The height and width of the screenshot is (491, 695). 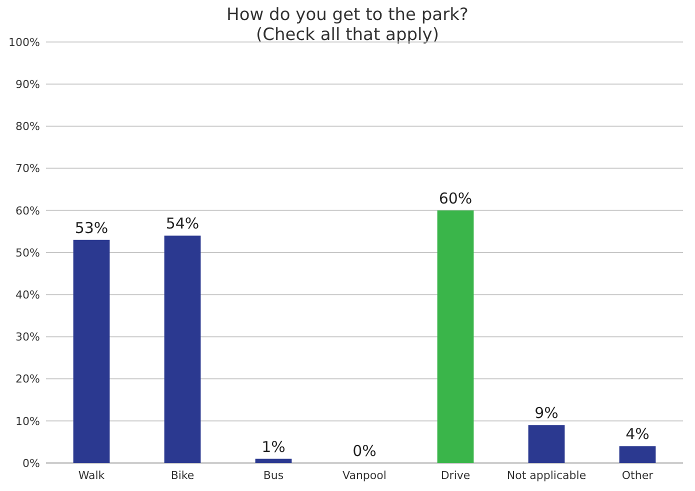 What do you see at coordinates (28, 211) in the screenshot?
I see `y-tick-label: 60%` at bounding box center [28, 211].